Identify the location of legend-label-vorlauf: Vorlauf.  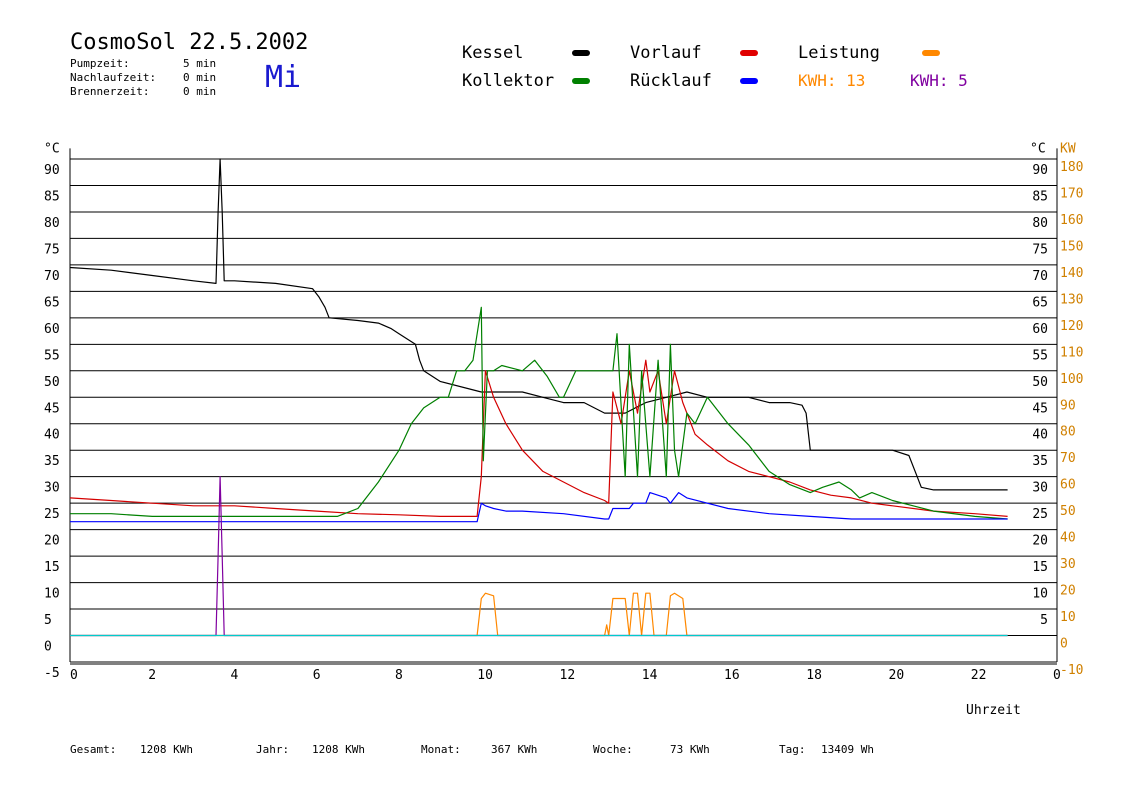
(666, 53).